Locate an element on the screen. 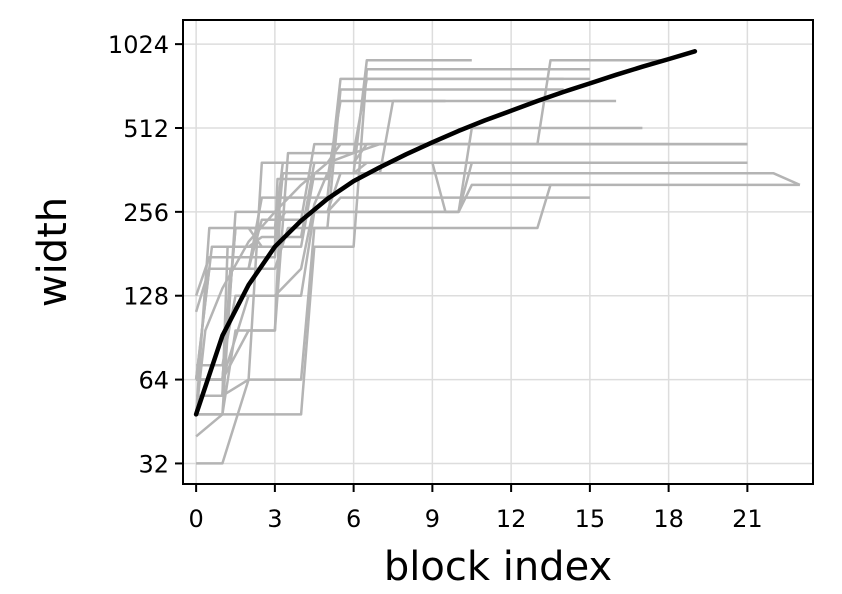 The image size is (842, 594). x-axis-label: block index is located at coordinates (498, 567).